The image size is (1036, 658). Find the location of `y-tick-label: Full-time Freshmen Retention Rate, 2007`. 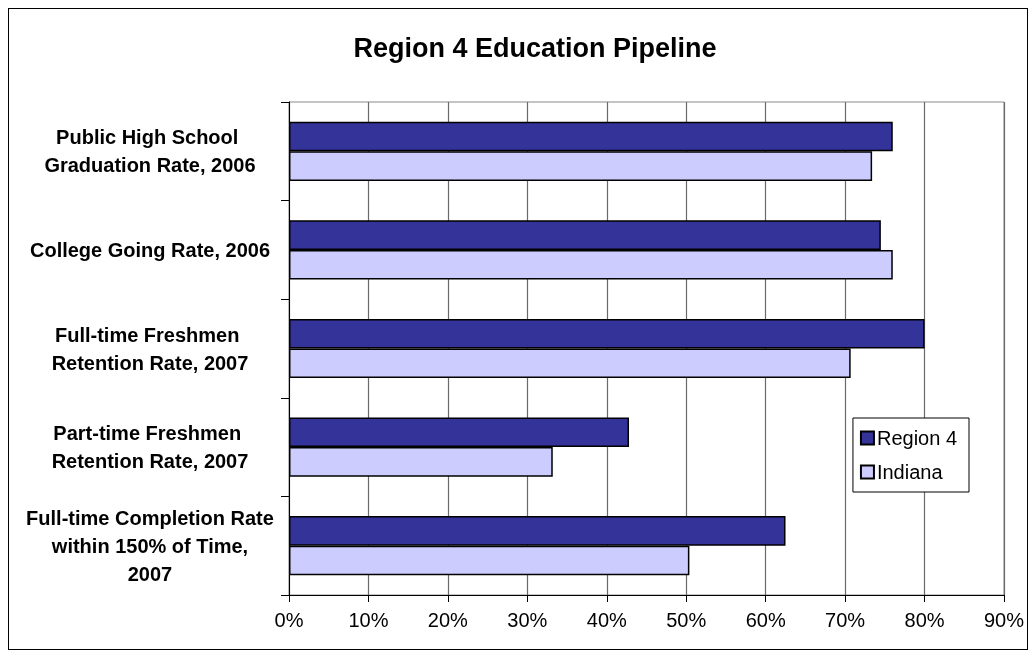

y-tick-label: Full-time Freshmen Retention Rate, 2007 is located at coordinates (150, 348).